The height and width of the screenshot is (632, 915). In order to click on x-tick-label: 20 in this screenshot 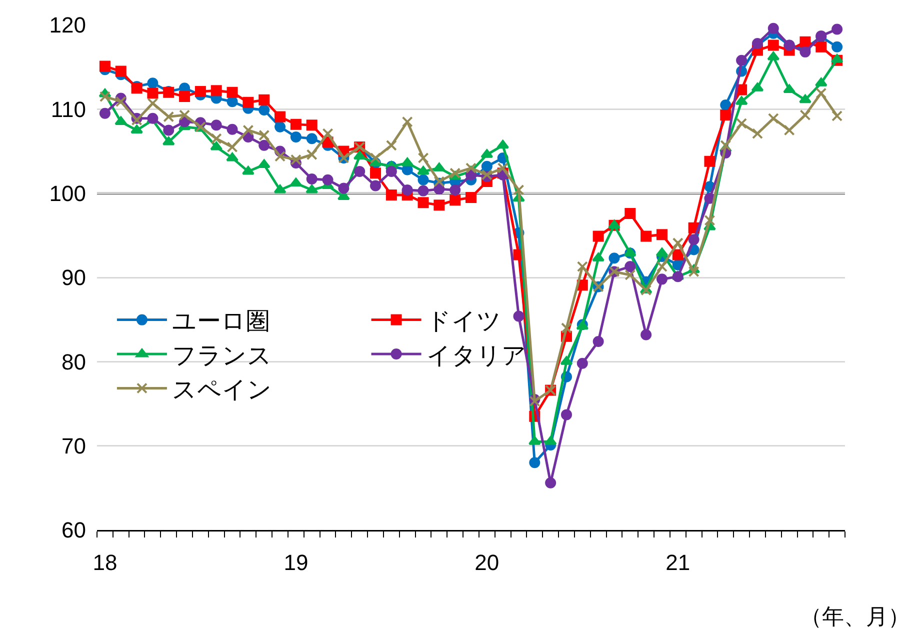, I will do `click(487, 562)`.